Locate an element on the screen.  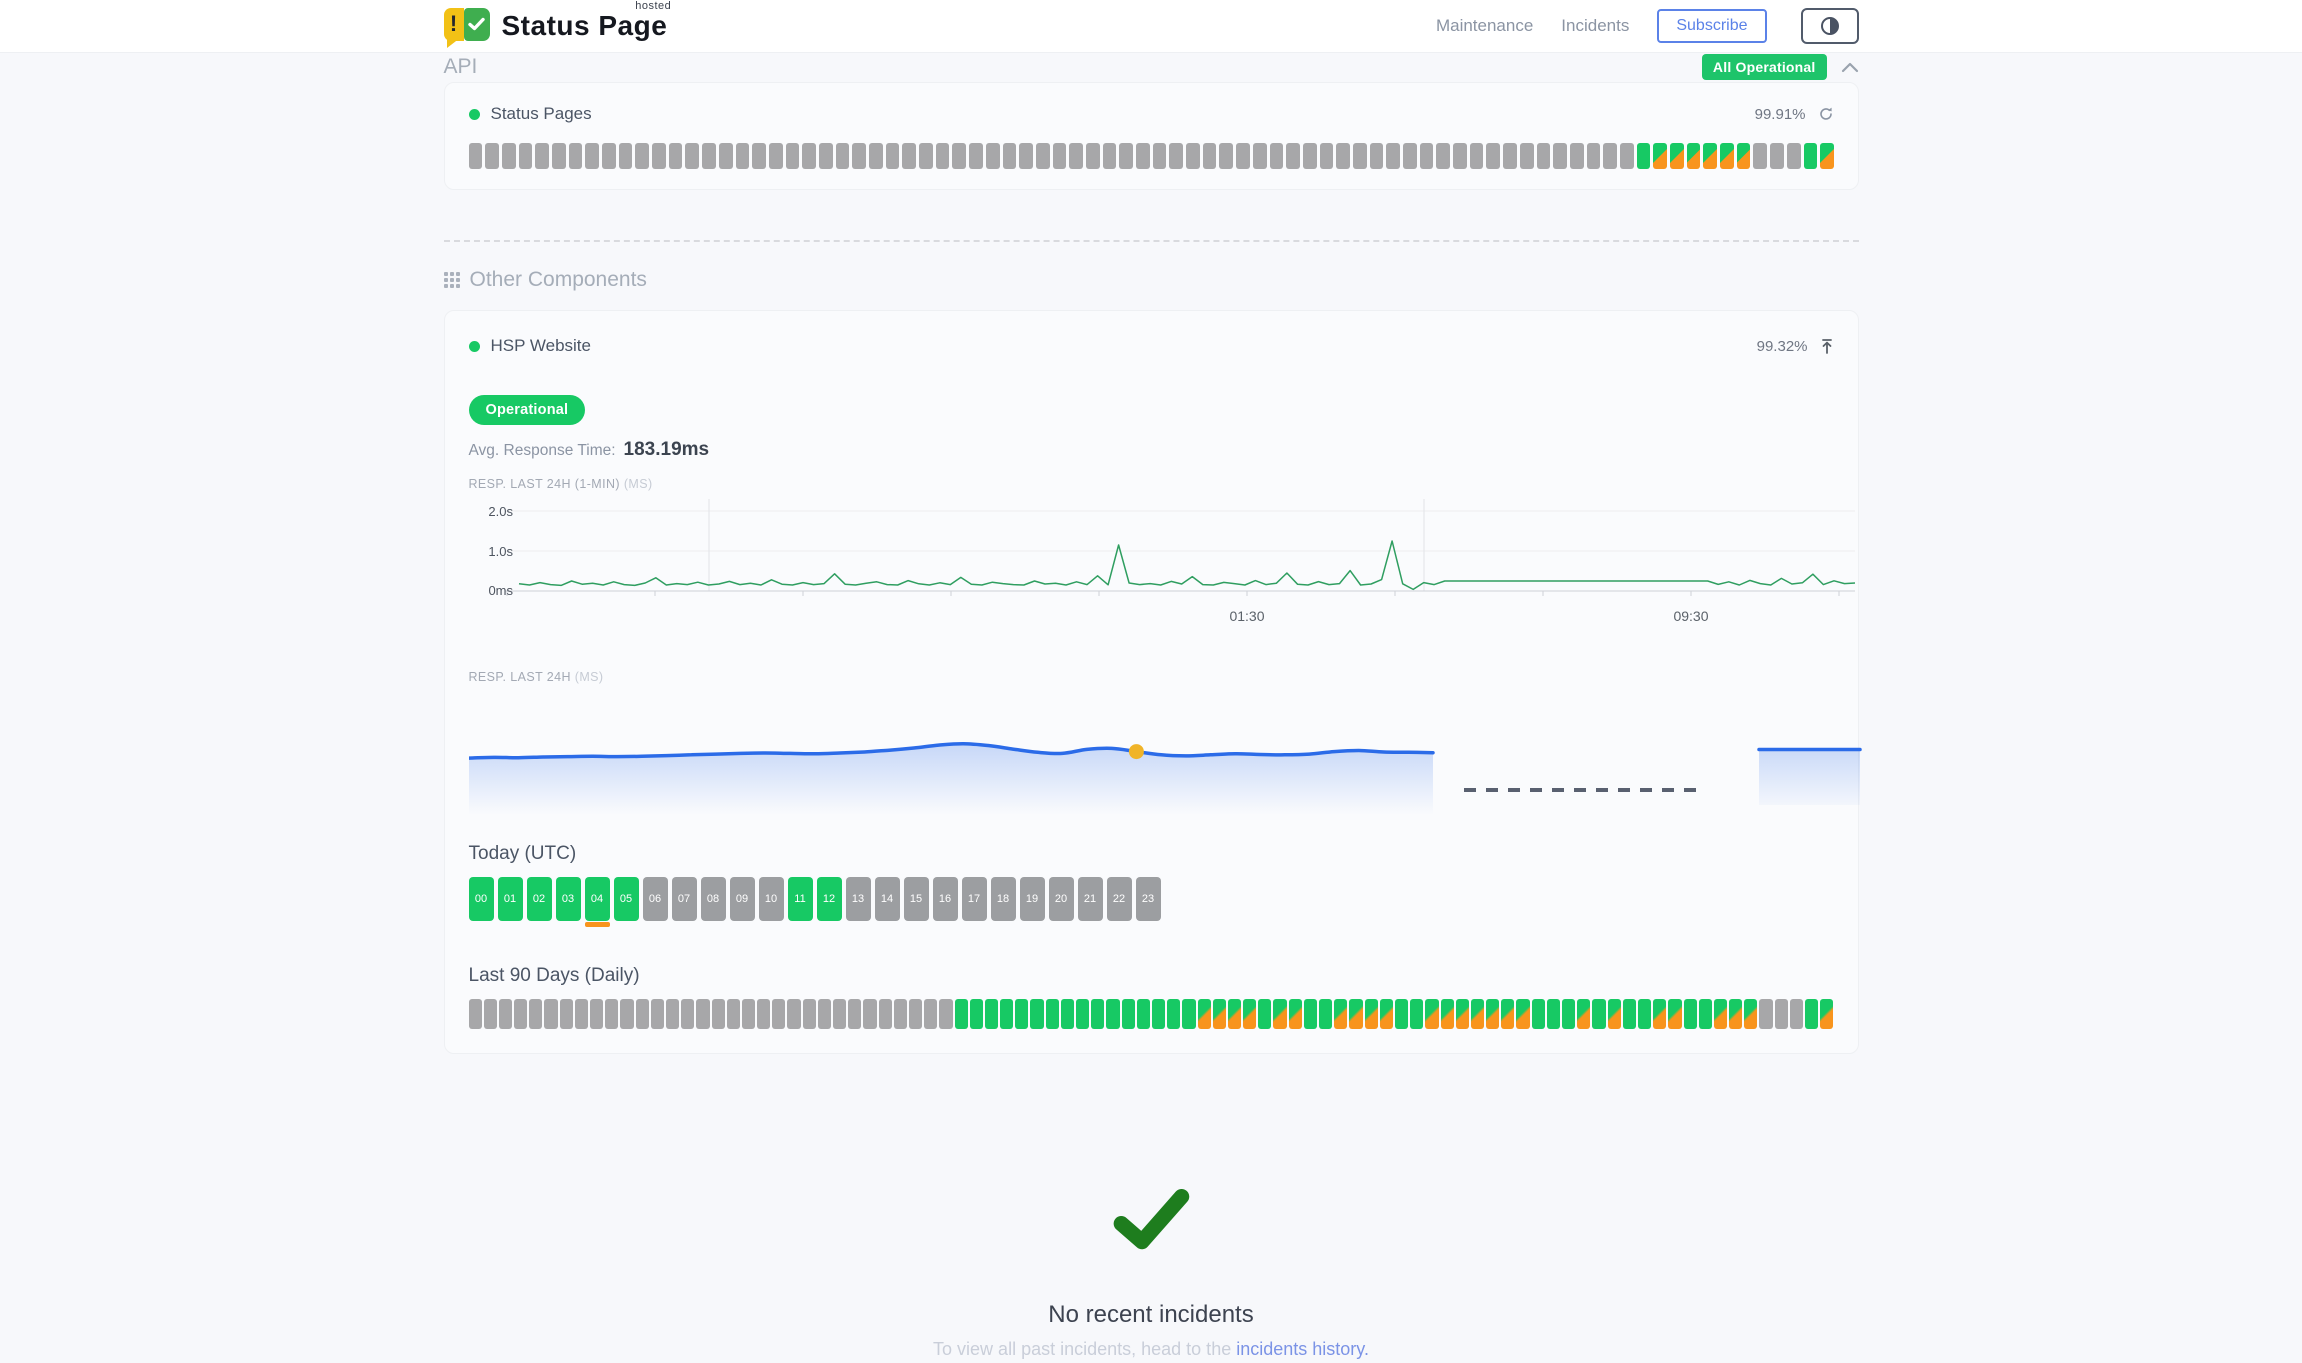
hour-block-05: 05 is located at coordinates (626, 899).